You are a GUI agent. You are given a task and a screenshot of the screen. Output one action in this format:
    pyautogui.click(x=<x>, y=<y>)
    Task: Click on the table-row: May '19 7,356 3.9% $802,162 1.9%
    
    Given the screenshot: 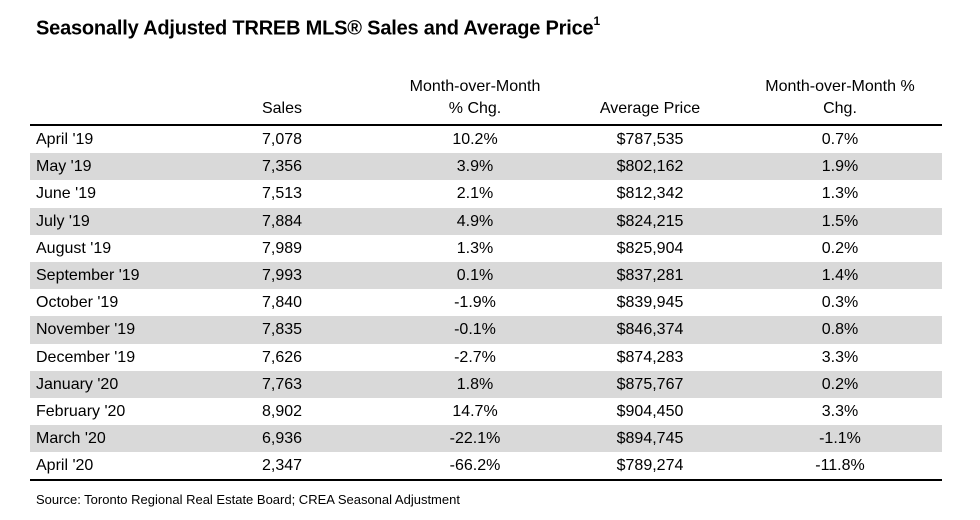 What is the action you would take?
    pyautogui.click(x=486, y=167)
    